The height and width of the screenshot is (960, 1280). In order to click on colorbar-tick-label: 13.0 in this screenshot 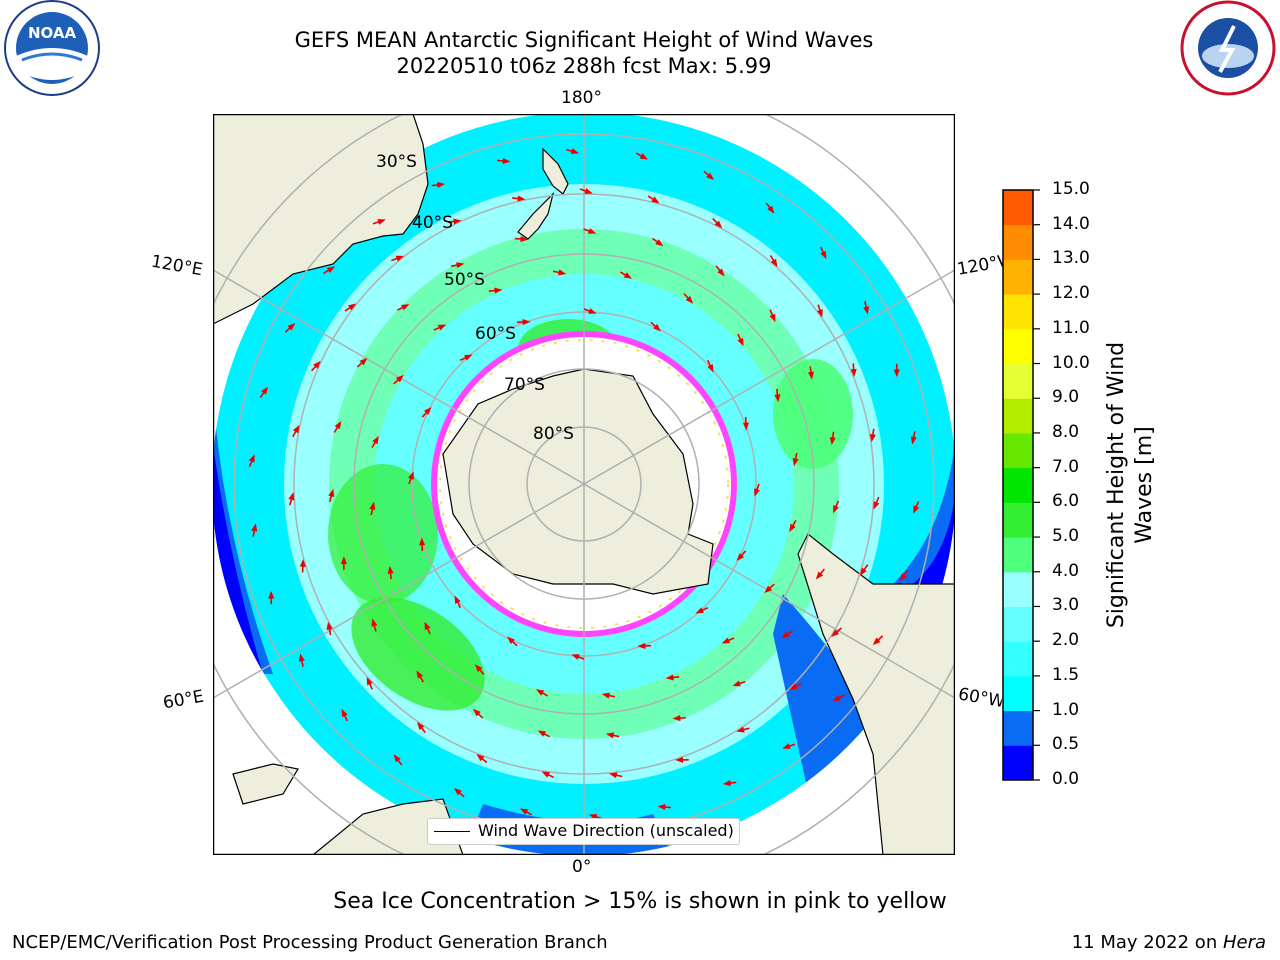, I will do `click(1071, 258)`.